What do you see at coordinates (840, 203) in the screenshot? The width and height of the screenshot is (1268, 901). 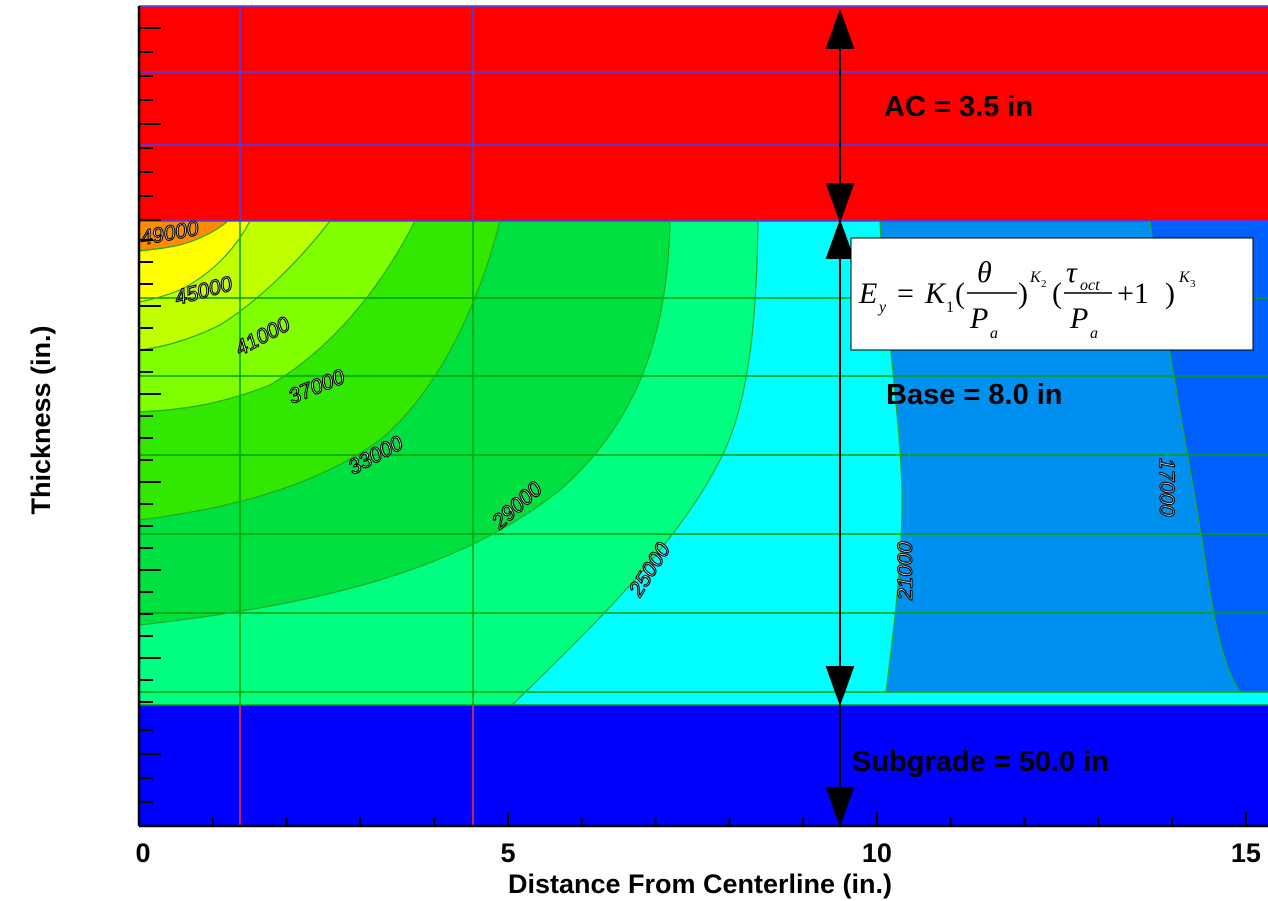 I see `arrowhead-ac-bottom` at bounding box center [840, 203].